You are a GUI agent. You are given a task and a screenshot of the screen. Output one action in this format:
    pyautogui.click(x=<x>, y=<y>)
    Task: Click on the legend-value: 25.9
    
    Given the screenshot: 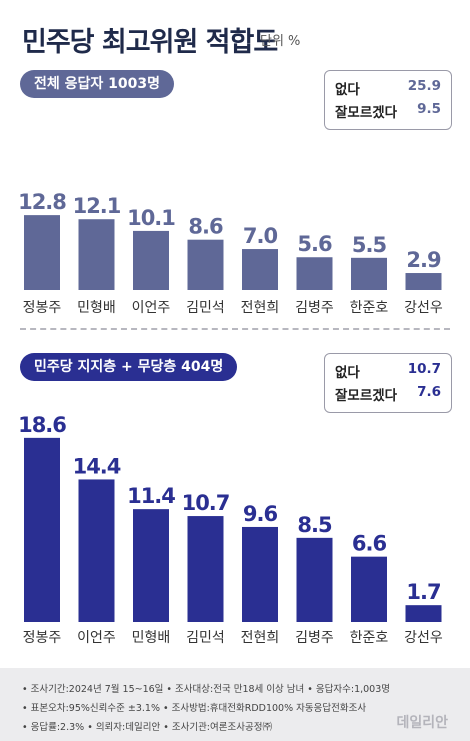 What is the action you would take?
    pyautogui.click(x=424, y=86)
    